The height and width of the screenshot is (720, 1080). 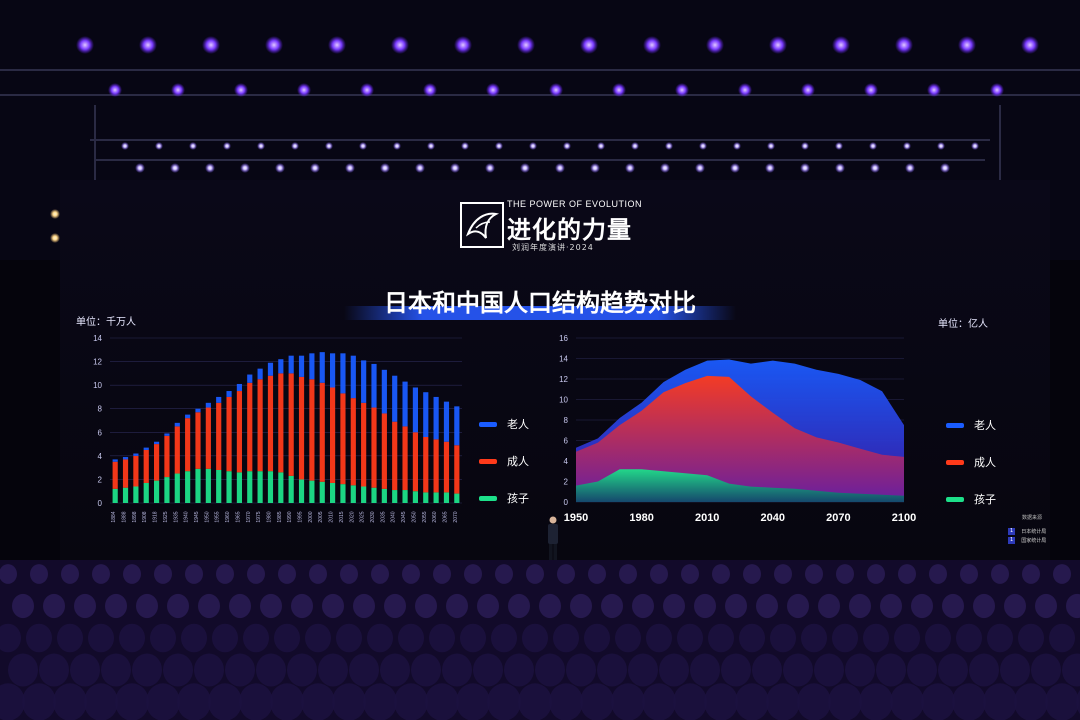 I want to click on x-tick-label: 1955, so click(x=218, y=516).